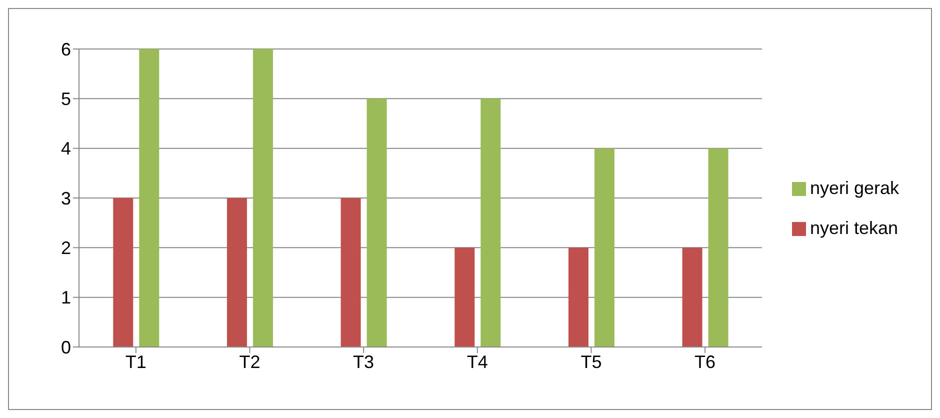  Describe the element at coordinates (65, 49) in the screenshot. I see `y-tick-label: 6` at that location.